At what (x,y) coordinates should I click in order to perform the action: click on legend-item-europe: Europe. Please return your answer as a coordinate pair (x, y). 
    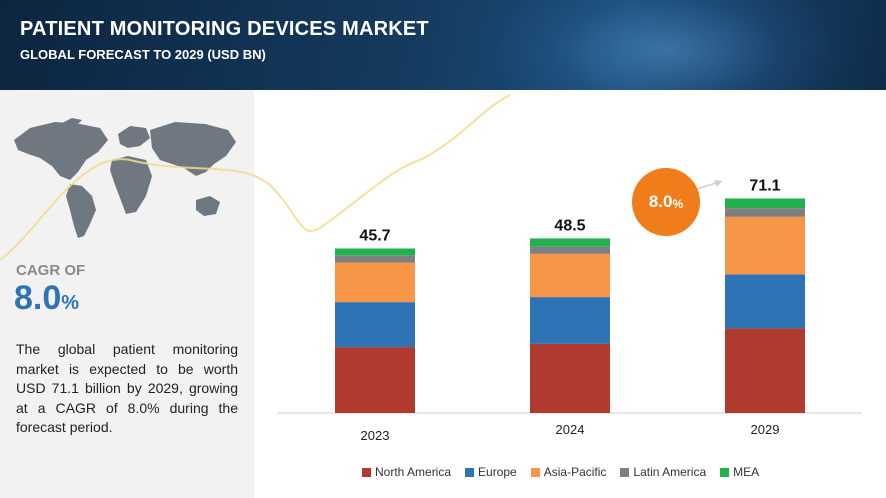
    Looking at the image, I should click on (491, 472).